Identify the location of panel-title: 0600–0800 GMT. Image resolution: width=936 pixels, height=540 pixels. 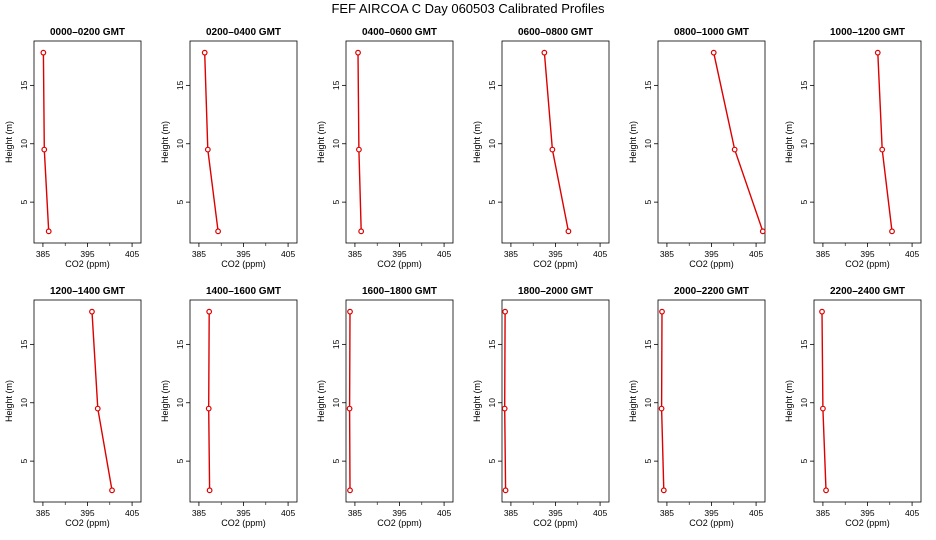
(555, 32).